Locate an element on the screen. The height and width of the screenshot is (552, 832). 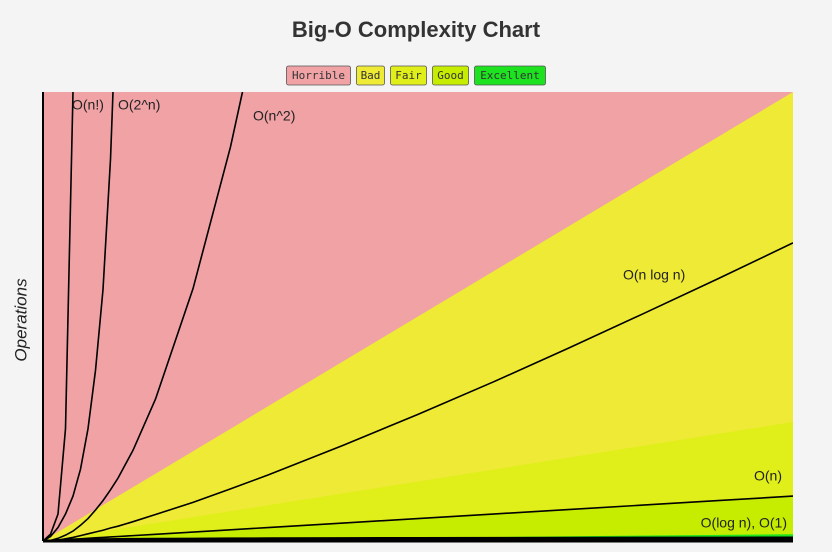
line-label: O(n^2) is located at coordinates (274, 116).